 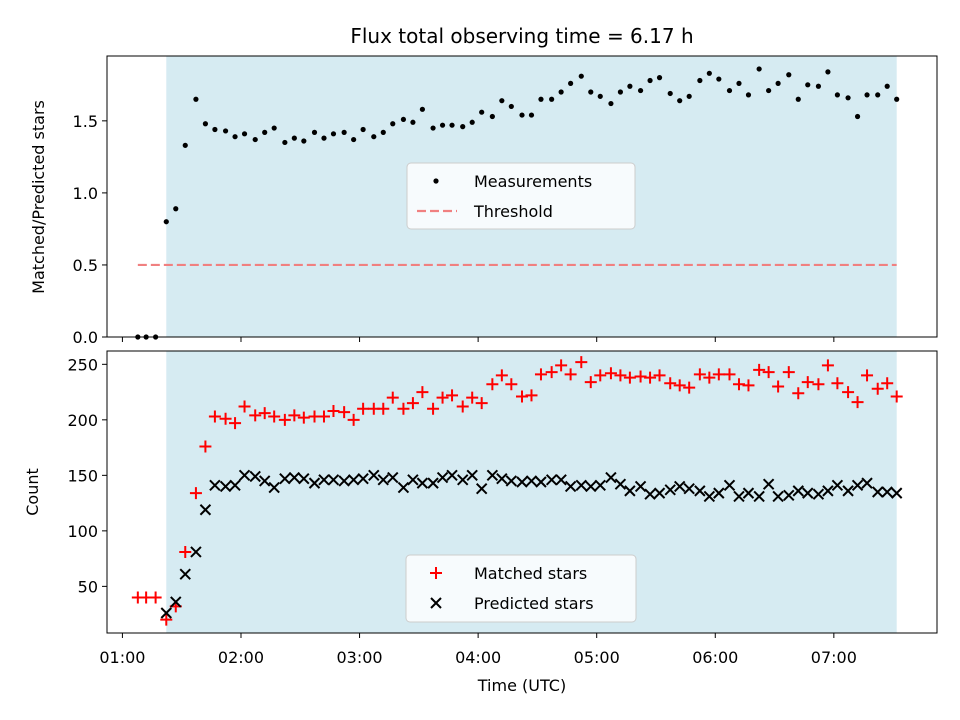 I want to click on top-y-tick-label: 0.0, so click(x=85, y=337).